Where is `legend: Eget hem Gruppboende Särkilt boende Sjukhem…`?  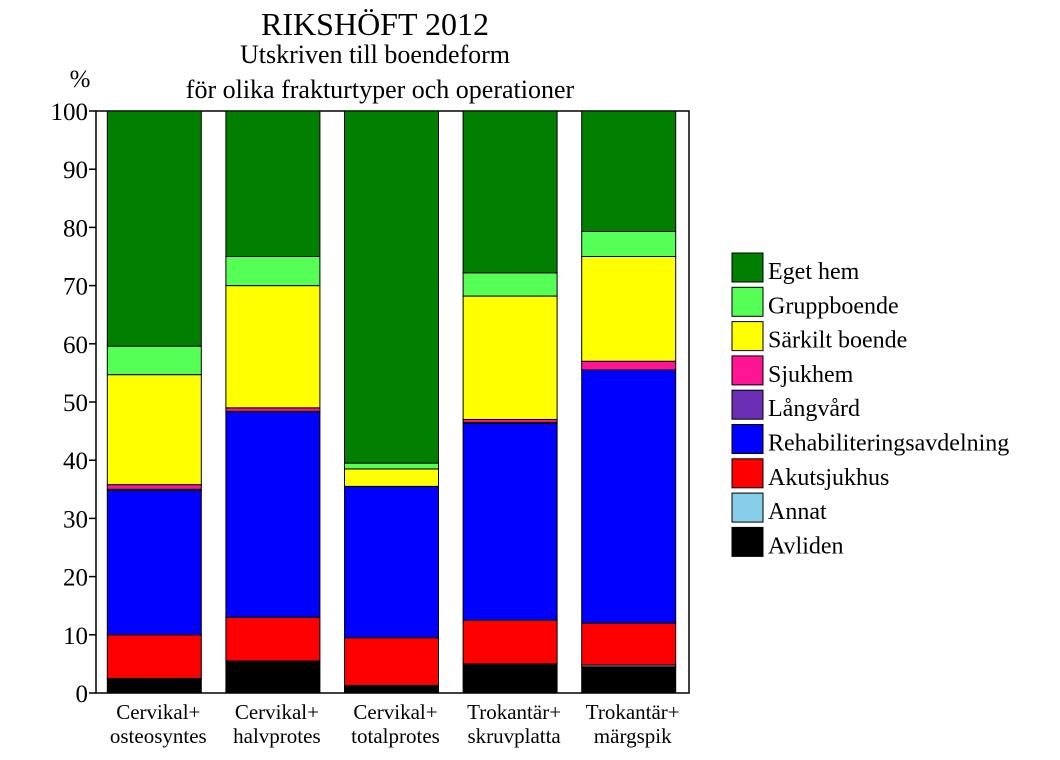 legend: Eget hem Gruppboende Särkilt boende Sjukhem… is located at coordinates (870, 405).